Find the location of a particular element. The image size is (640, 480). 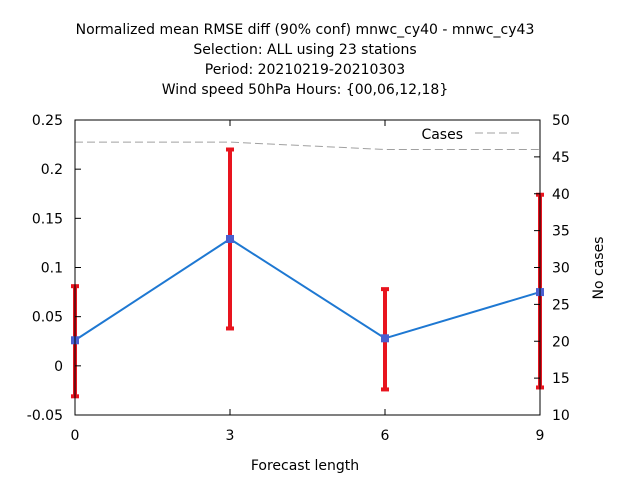

title-line-4: Wind speed 50hPa Hours: {00,06,12,18} is located at coordinates (305, 90).